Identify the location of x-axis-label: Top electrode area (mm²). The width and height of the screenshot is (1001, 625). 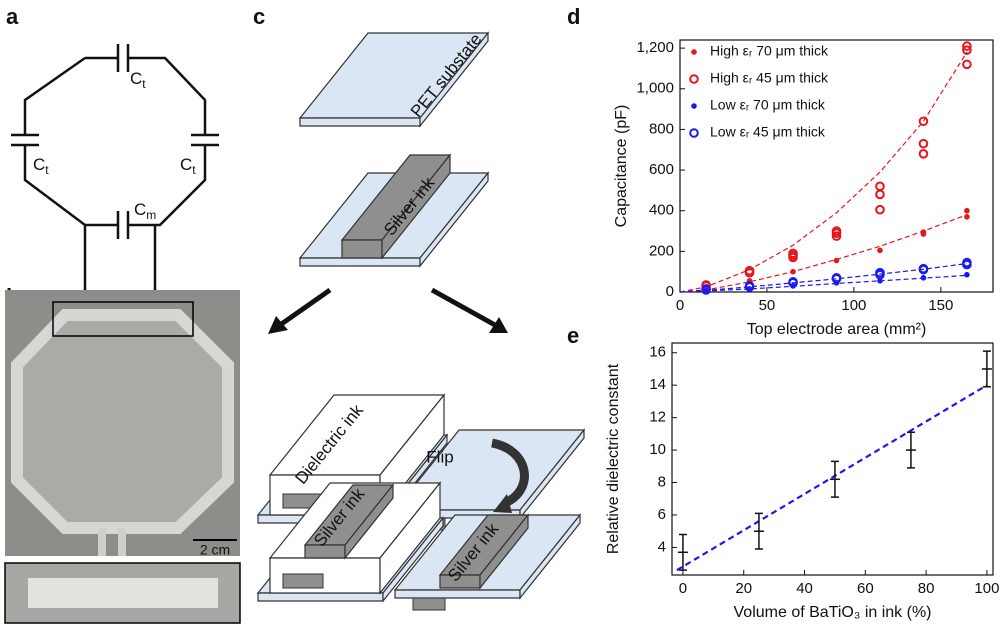
(837, 329).